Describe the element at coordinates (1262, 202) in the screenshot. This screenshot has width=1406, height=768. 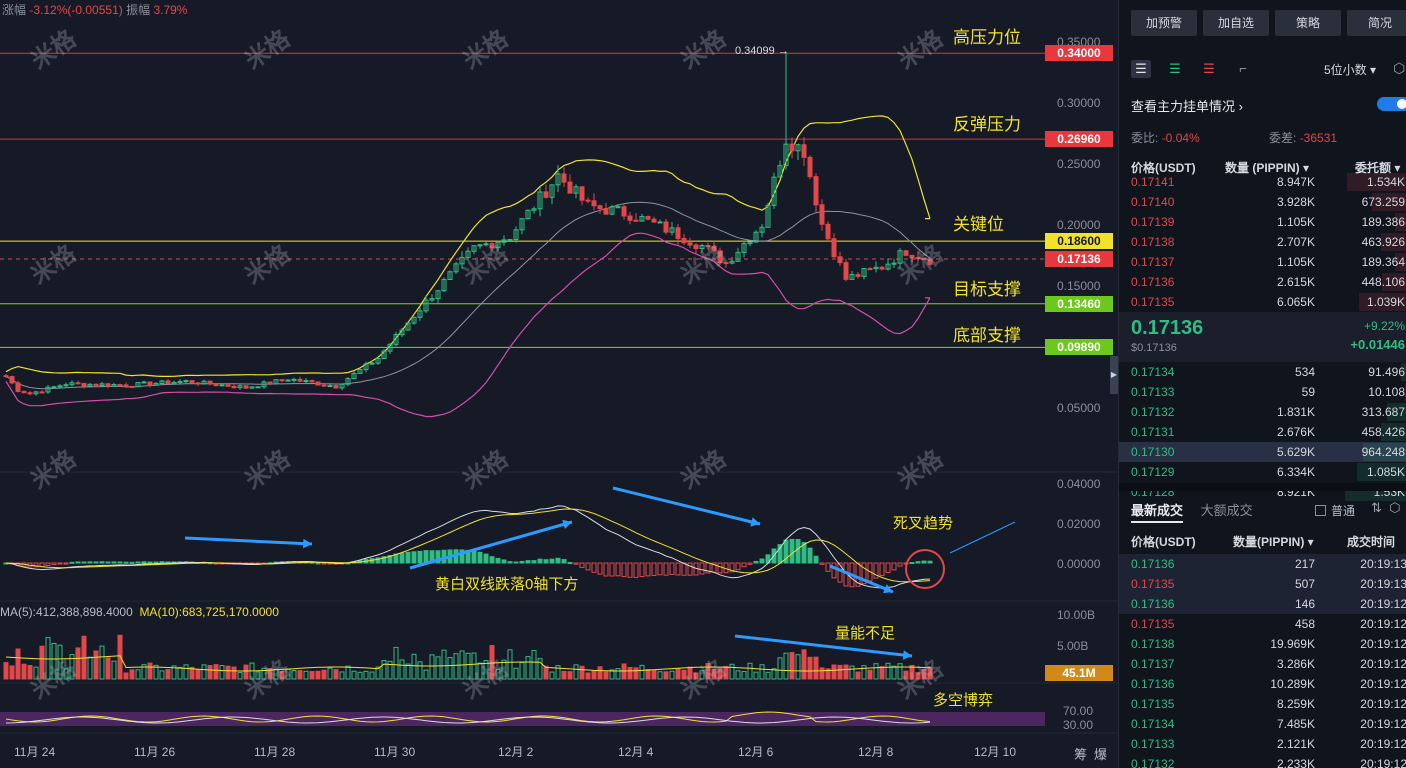
I see `ask-row: 0.17140 3.928K 673.259` at that location.